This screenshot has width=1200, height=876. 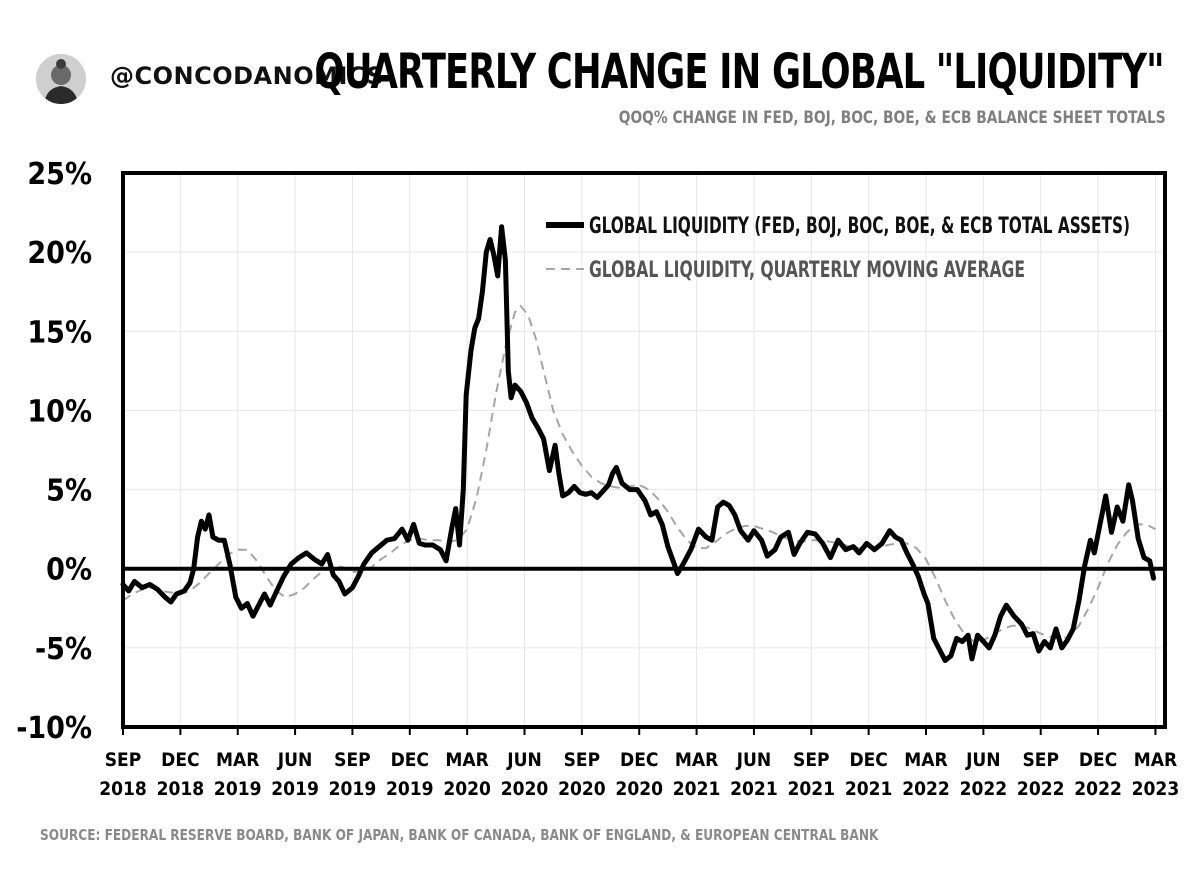 I want to click on y-tick-label: -5%, so click(x=63, y=649).